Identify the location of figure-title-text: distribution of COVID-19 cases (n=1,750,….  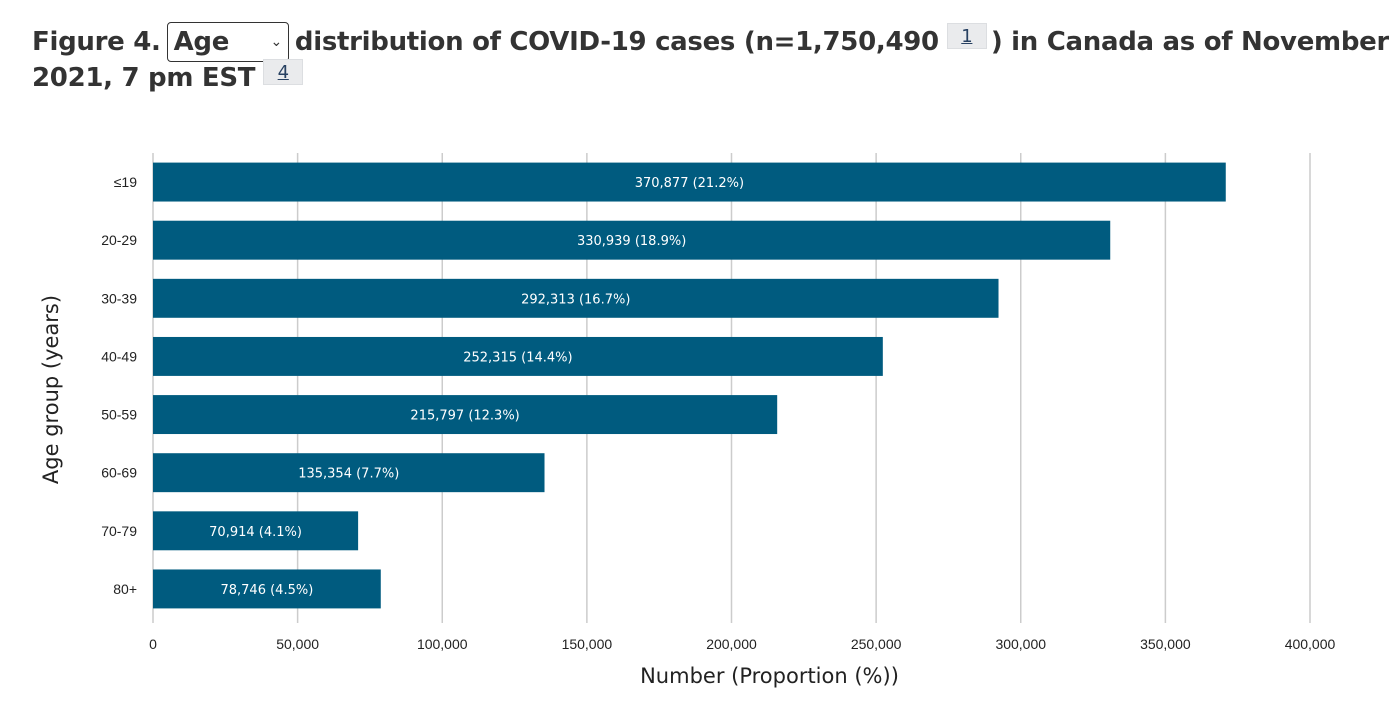
(616, 42).